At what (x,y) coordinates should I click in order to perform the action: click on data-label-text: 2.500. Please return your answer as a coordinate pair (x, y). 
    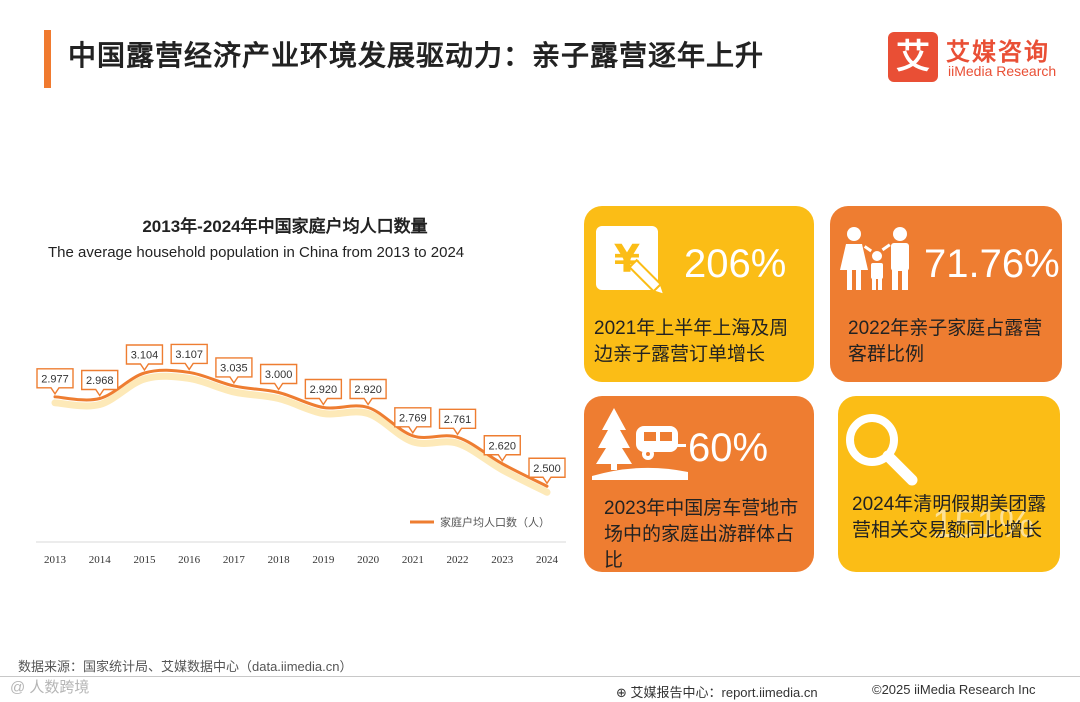
    Looking at the image, I should click on (547, 469).